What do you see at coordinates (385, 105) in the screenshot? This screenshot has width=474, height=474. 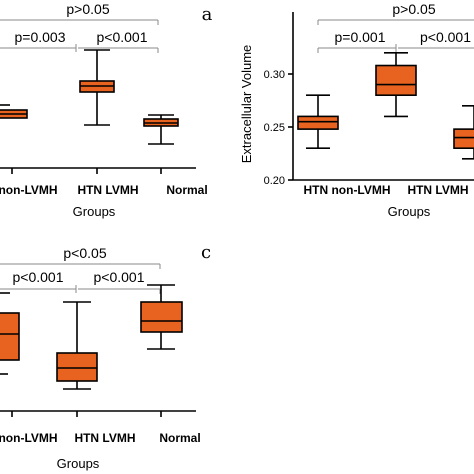 I see `box-series` at bounding box center [385, 105].